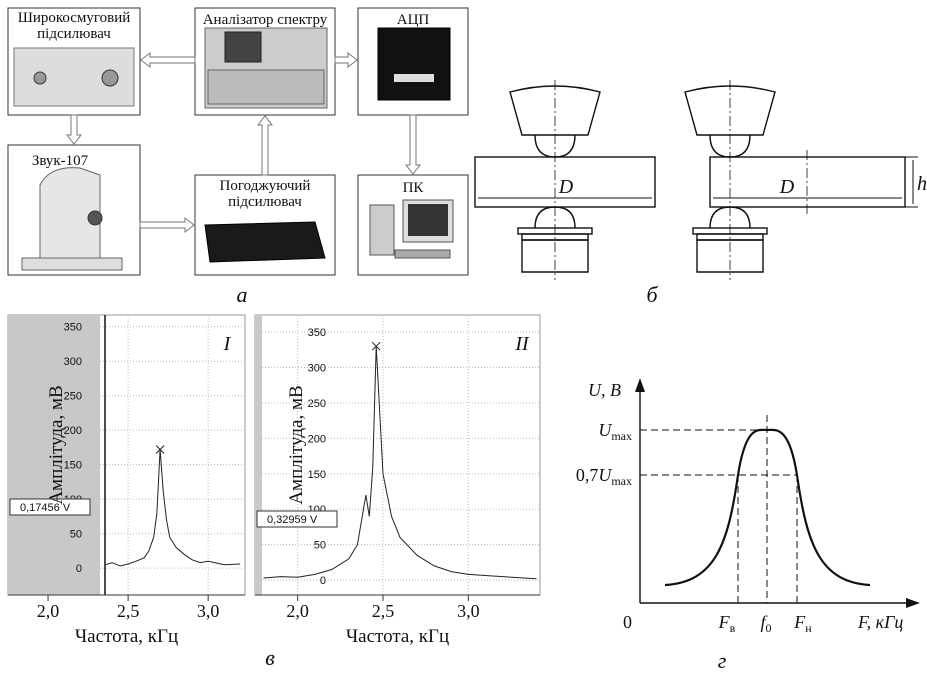 This screenshot has height=677, width=927. What do you see at coordinates (74, 18) in the screenshot?
I see `block-label: Широкосмуговий` at bounding box center [74, 18].